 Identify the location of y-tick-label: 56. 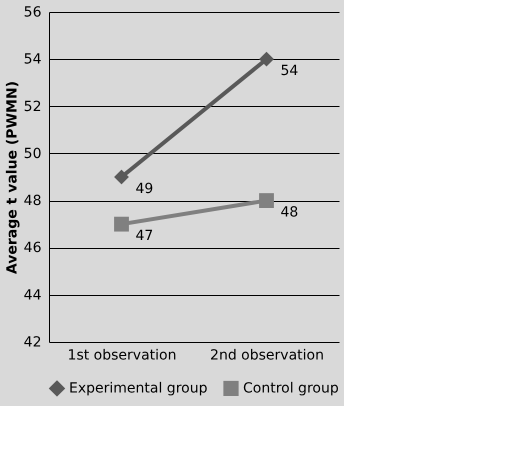
(33, 12).